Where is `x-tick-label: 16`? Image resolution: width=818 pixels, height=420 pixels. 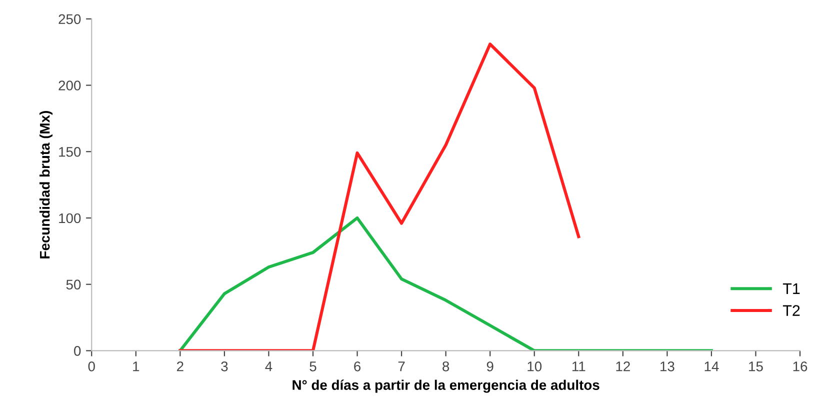
x-tick-label: 16 is located at coordinates (800, 366).